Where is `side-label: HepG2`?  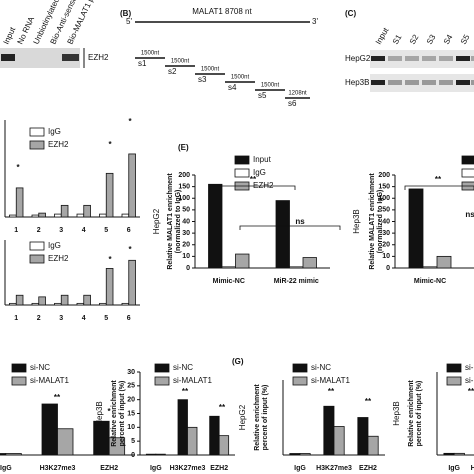
side-label: HepG2 is located at coordinates (242, 417).